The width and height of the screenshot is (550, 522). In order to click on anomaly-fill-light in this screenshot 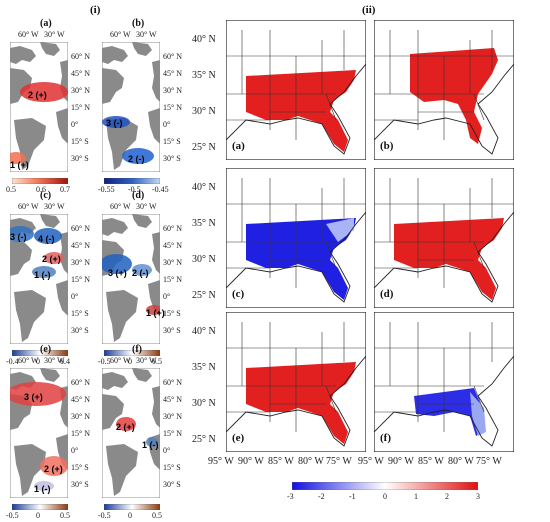, I will do `click(340, 230)`.